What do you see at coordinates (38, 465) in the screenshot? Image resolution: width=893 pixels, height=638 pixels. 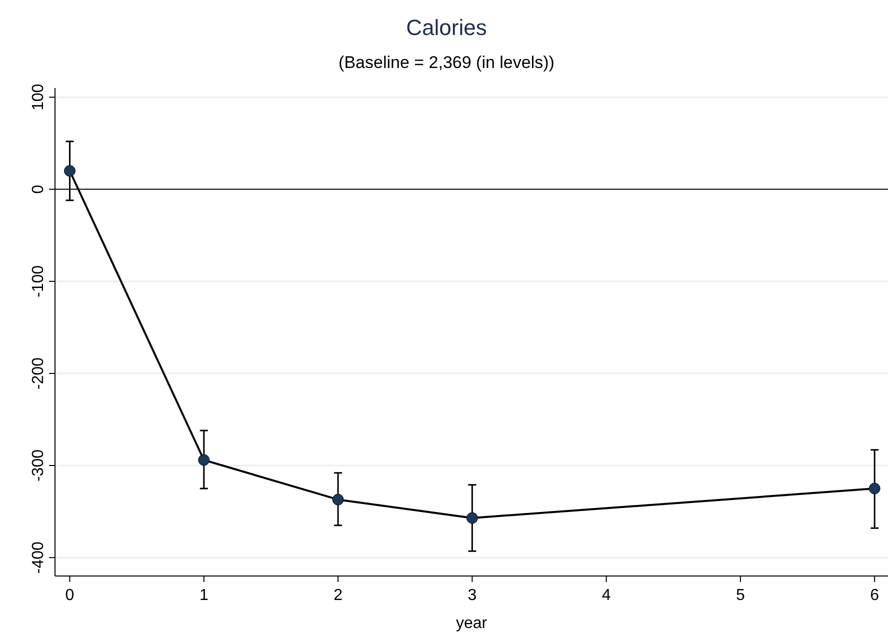 I see `y-tick-label: -300` at bounding box center [38, 465].